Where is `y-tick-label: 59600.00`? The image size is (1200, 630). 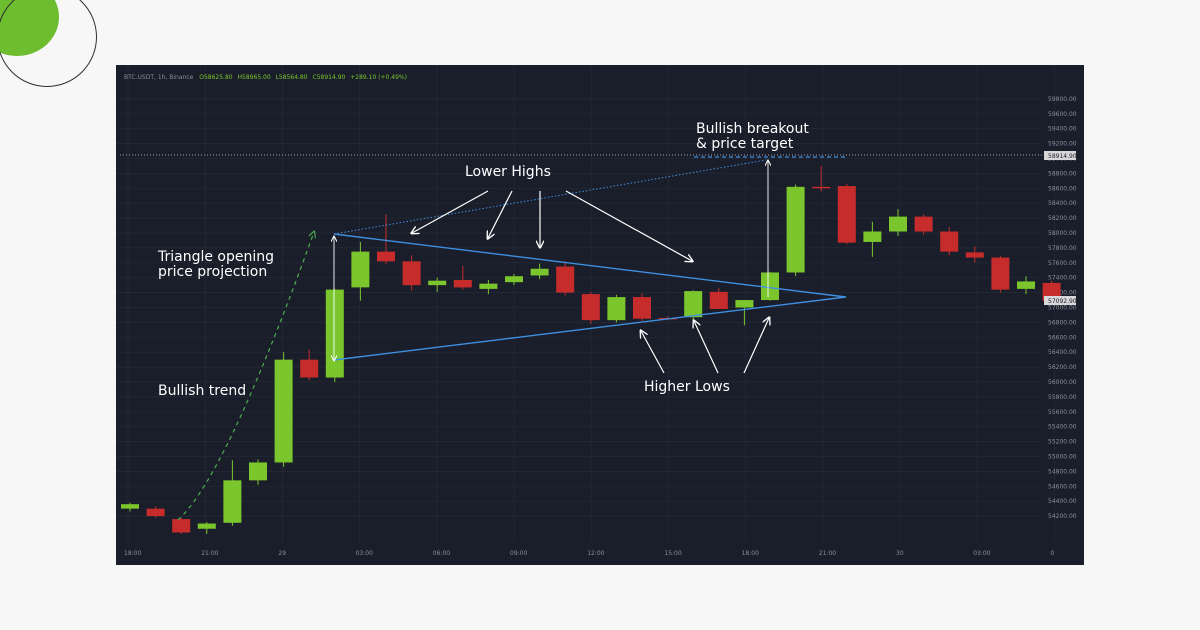
y-tick-label: 59600.00 is located at coordinates (1062, 114).